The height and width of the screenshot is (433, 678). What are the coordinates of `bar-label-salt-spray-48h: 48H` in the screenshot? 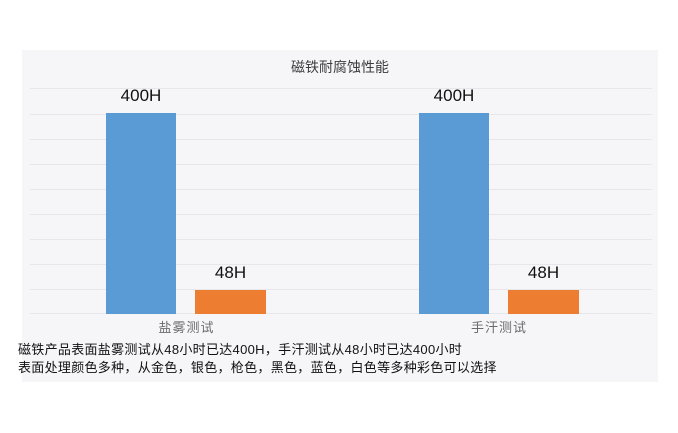 It's located at (230, 272).